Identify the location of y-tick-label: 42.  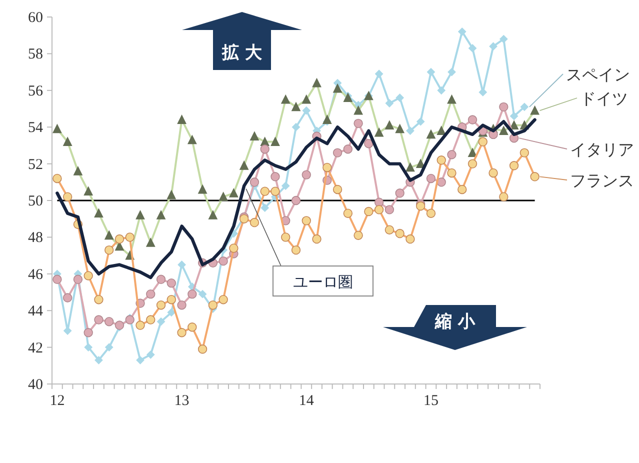
(35, 348).